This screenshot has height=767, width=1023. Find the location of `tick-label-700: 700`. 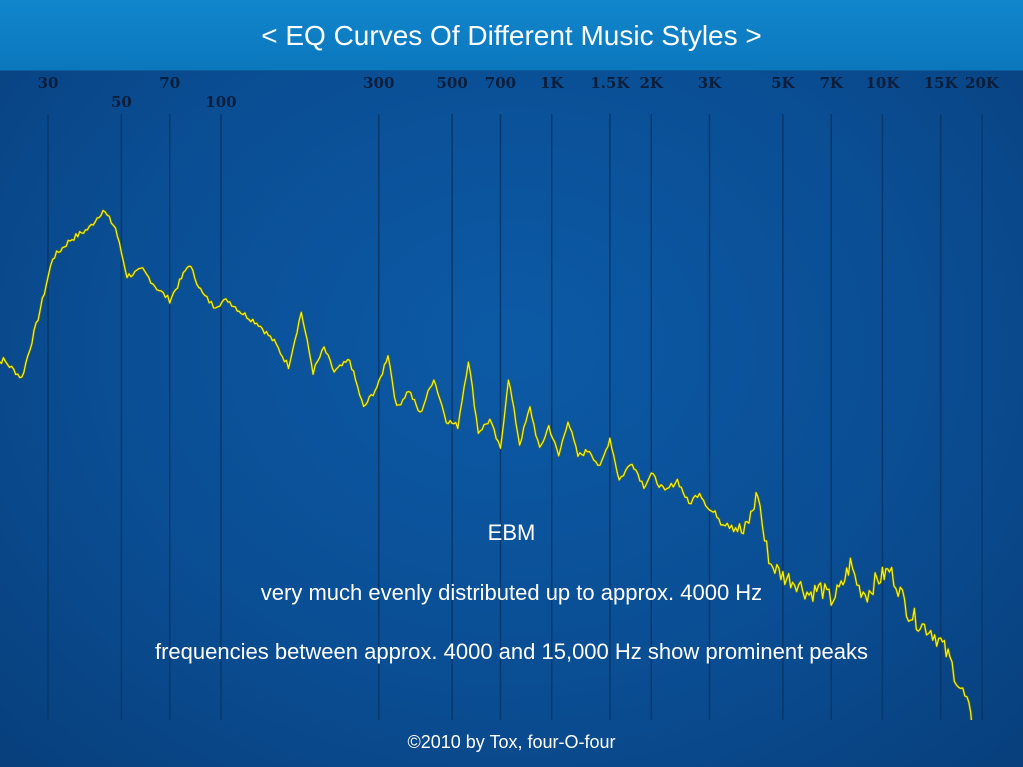

tick-label-700: 700 is located at coordinates (500, 83).